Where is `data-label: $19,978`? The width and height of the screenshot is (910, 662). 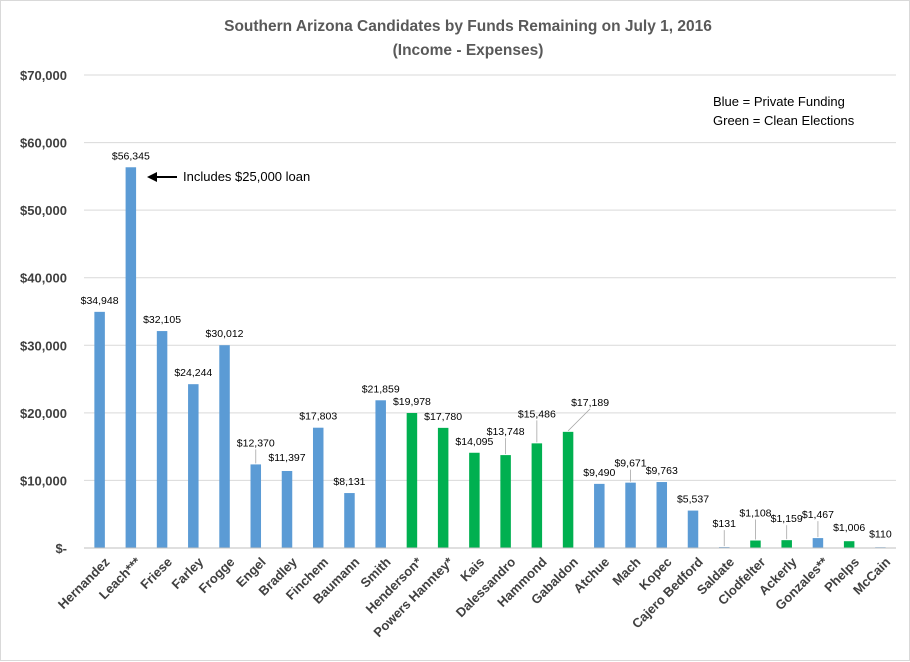
data-label: $19,978 is located at coordinates (412, 402).